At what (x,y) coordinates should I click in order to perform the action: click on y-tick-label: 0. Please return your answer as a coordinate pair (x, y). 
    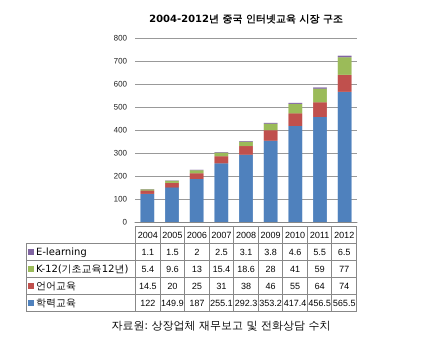
    Looking at the image, I should click on (125, 222).